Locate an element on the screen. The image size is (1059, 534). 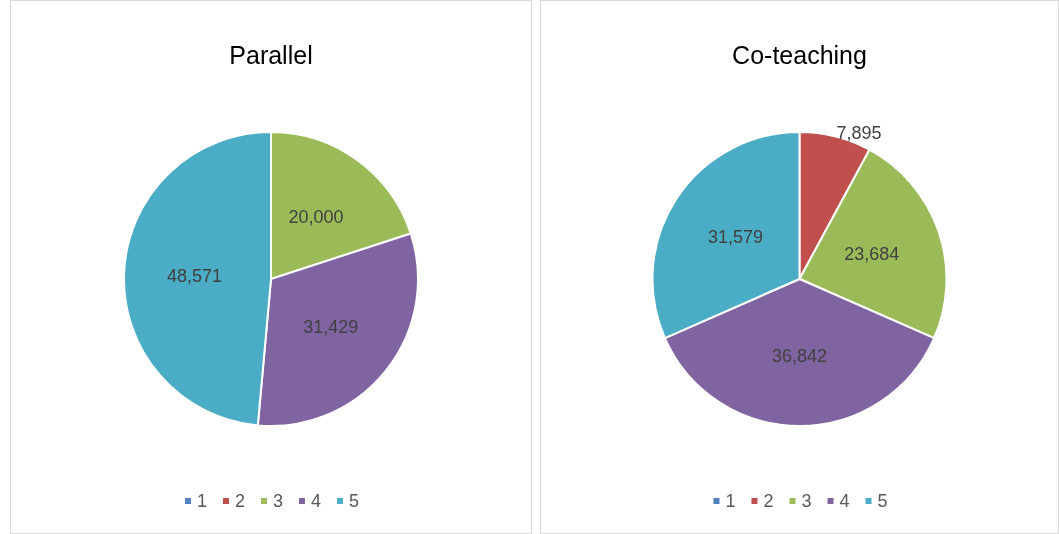
data-label: 23,684 is located at coordinates (872, 254).